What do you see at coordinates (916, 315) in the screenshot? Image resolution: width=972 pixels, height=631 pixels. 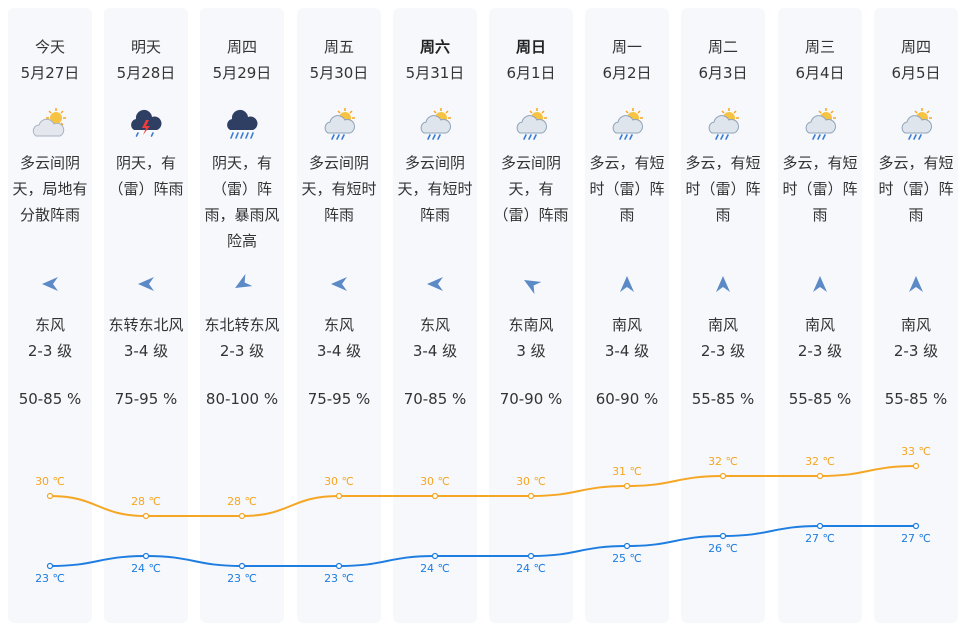 I see `day-column: 周四 6月5日 多云，有短 时（雷）阵雨南风 2-3 级 55-85 %` at bounding box center [916, 315].